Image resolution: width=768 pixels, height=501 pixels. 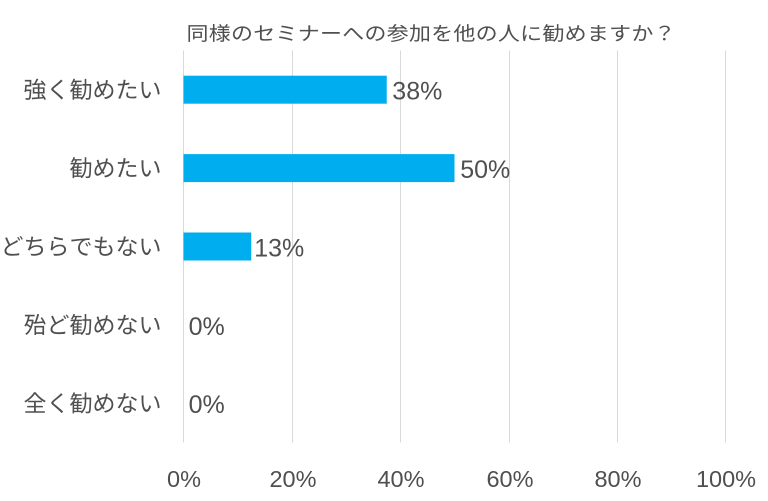 I want to click on svg-text: 60%, so click(x=509, y=479).